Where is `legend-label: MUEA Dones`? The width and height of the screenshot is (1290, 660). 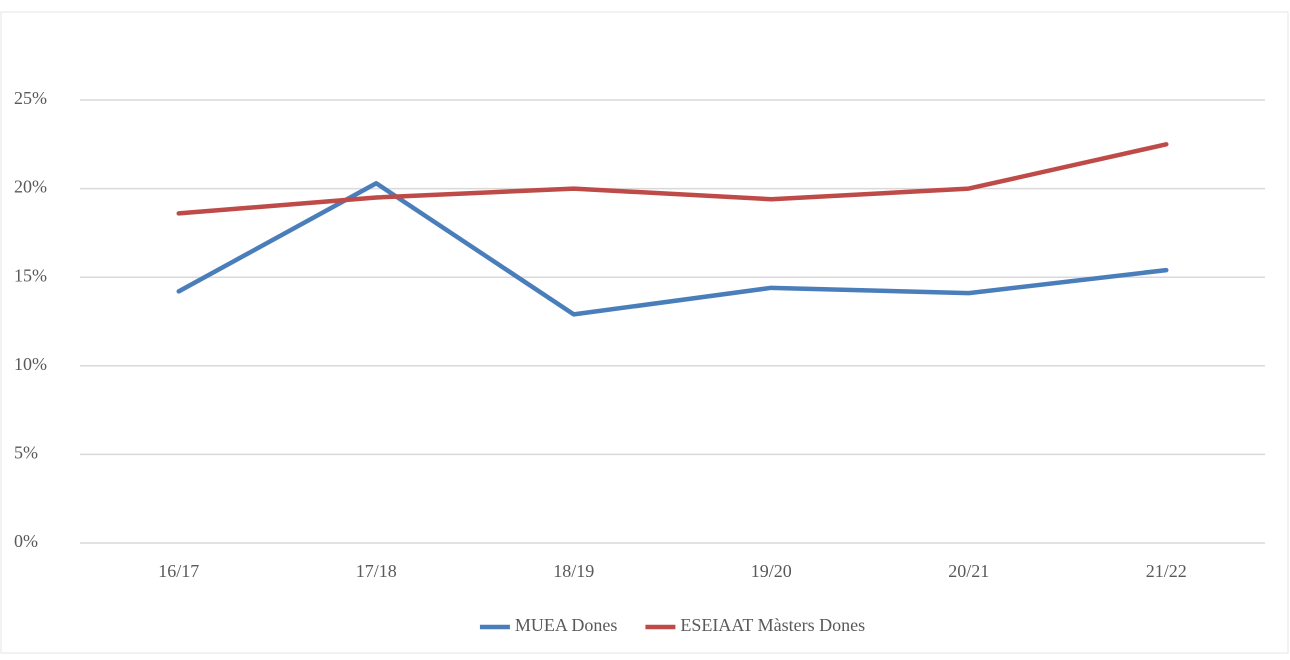 legend-label: MUEA Dones is located at coordinates (566, 625).